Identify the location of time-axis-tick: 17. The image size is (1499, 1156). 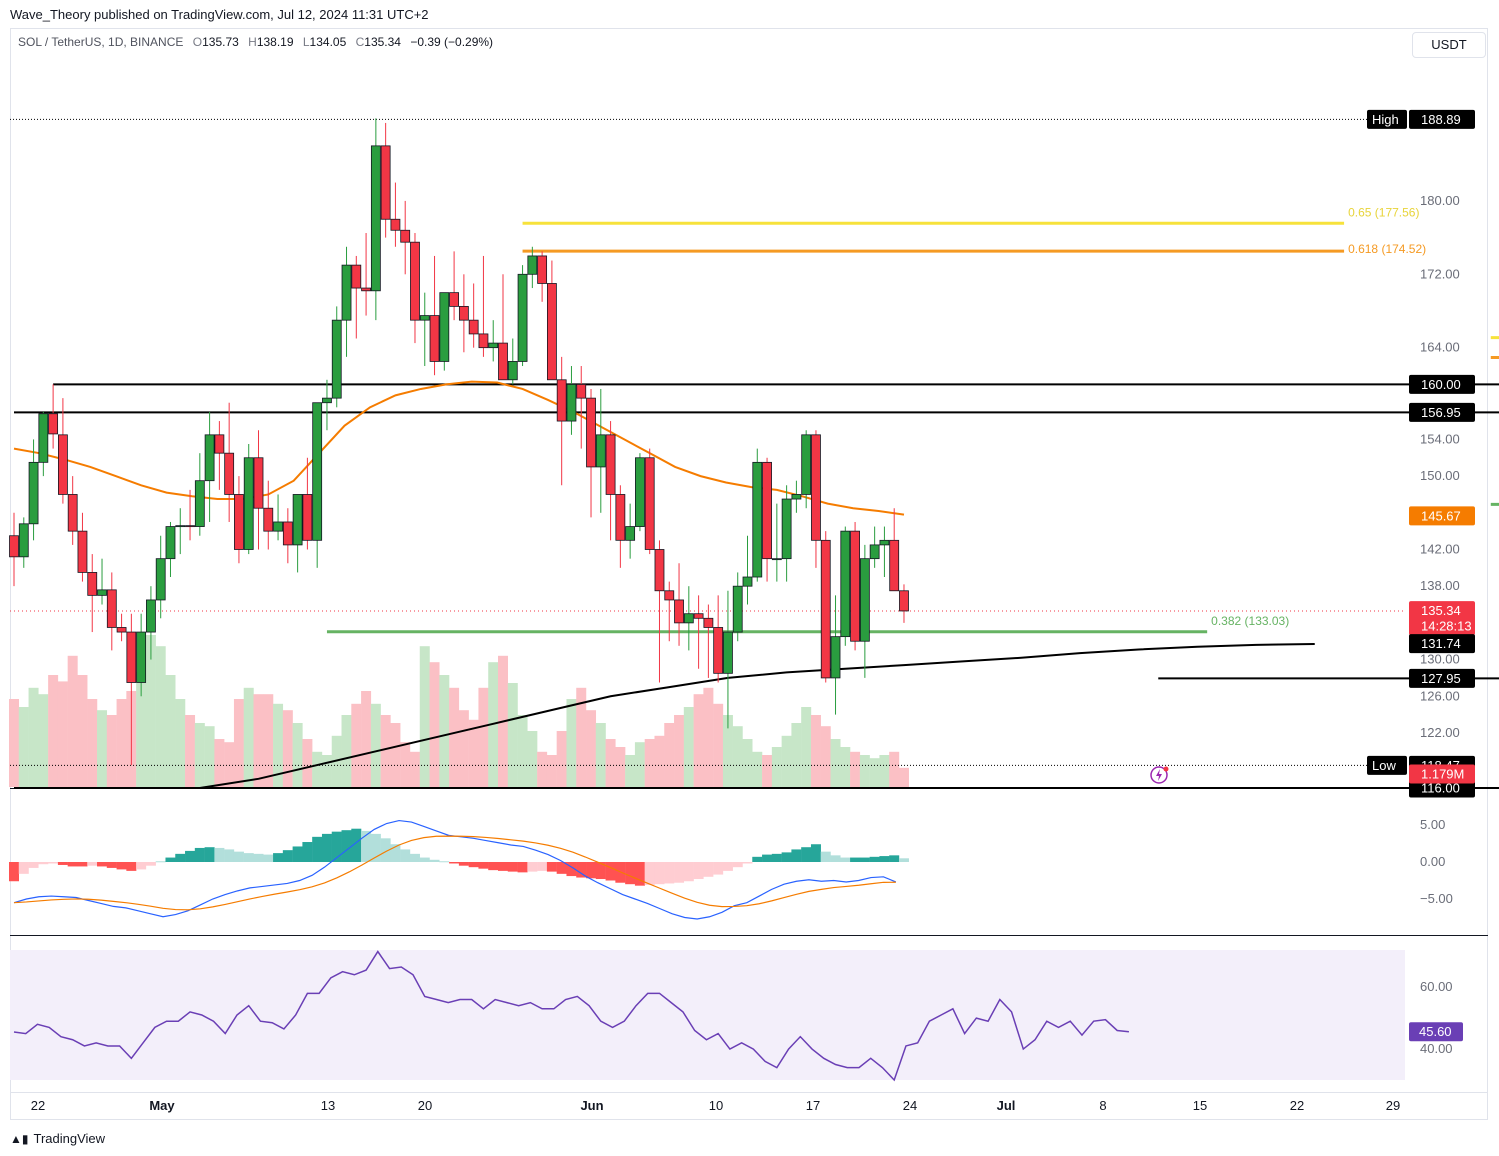
(813, 1105).